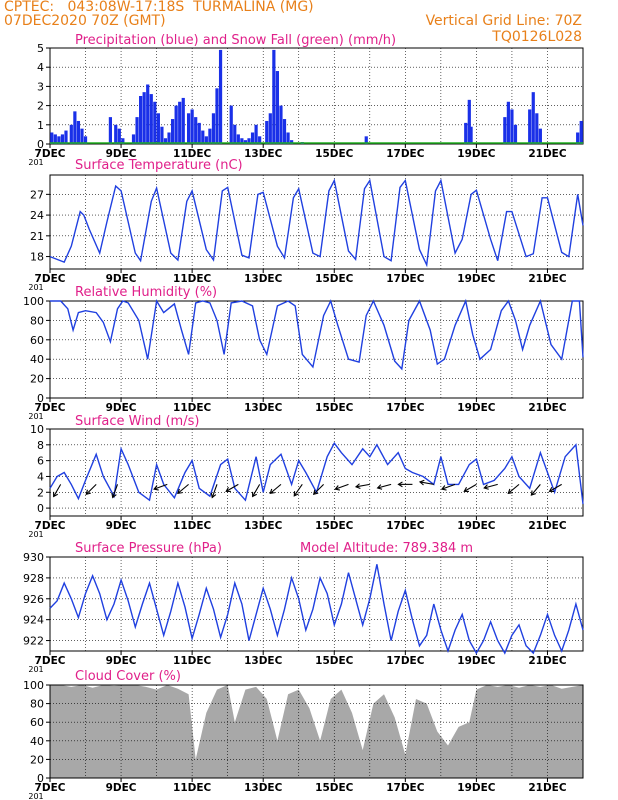 The image size is (618, 800). Describe the element at coordinates (37, 257) in the screenshot. I see `y-tick-label: 18` at that location.